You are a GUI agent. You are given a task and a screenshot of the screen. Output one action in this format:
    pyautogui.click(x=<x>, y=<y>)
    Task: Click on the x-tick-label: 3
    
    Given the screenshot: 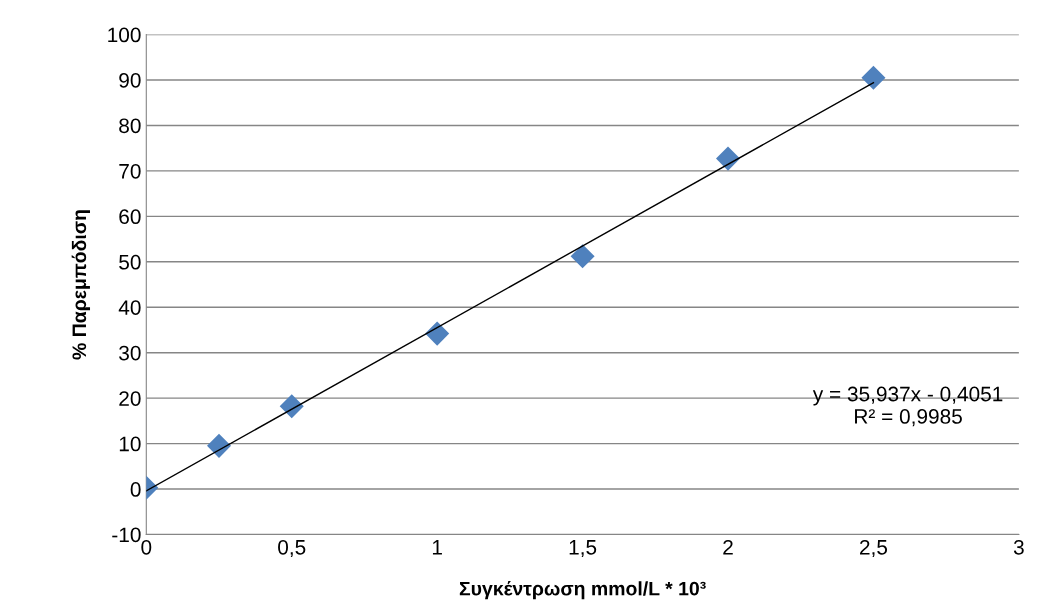 What is the action you would take?
    pyautogui.click(x=1018, y=547)
    